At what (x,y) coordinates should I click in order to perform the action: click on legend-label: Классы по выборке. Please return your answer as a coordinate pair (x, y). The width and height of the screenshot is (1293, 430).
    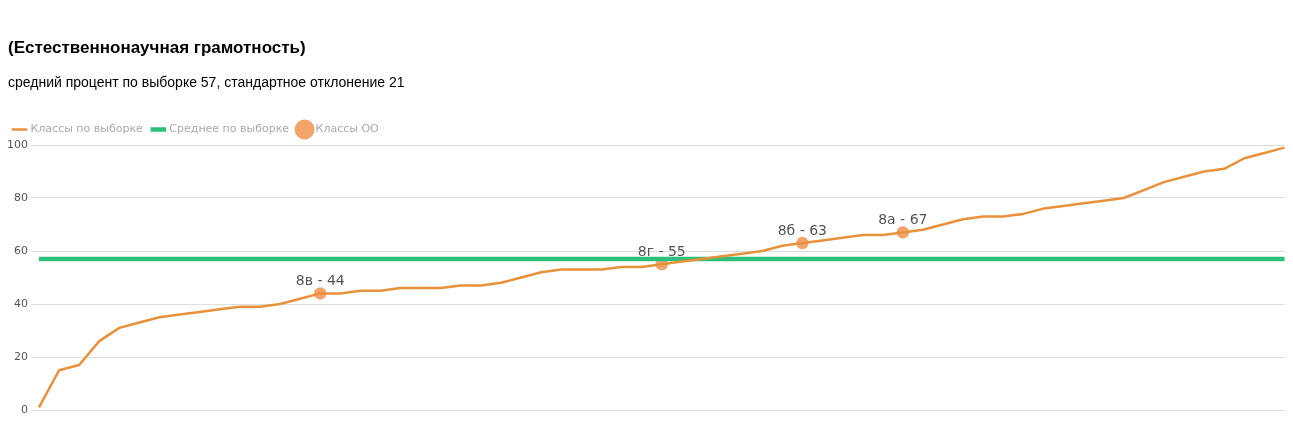
    Looking at the image, I should click on (87, 129).